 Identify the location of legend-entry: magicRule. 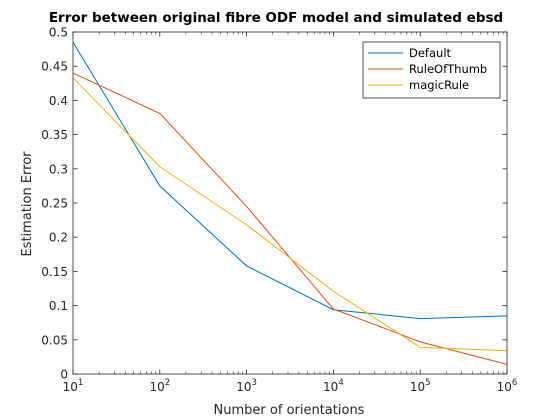
(439, 85).